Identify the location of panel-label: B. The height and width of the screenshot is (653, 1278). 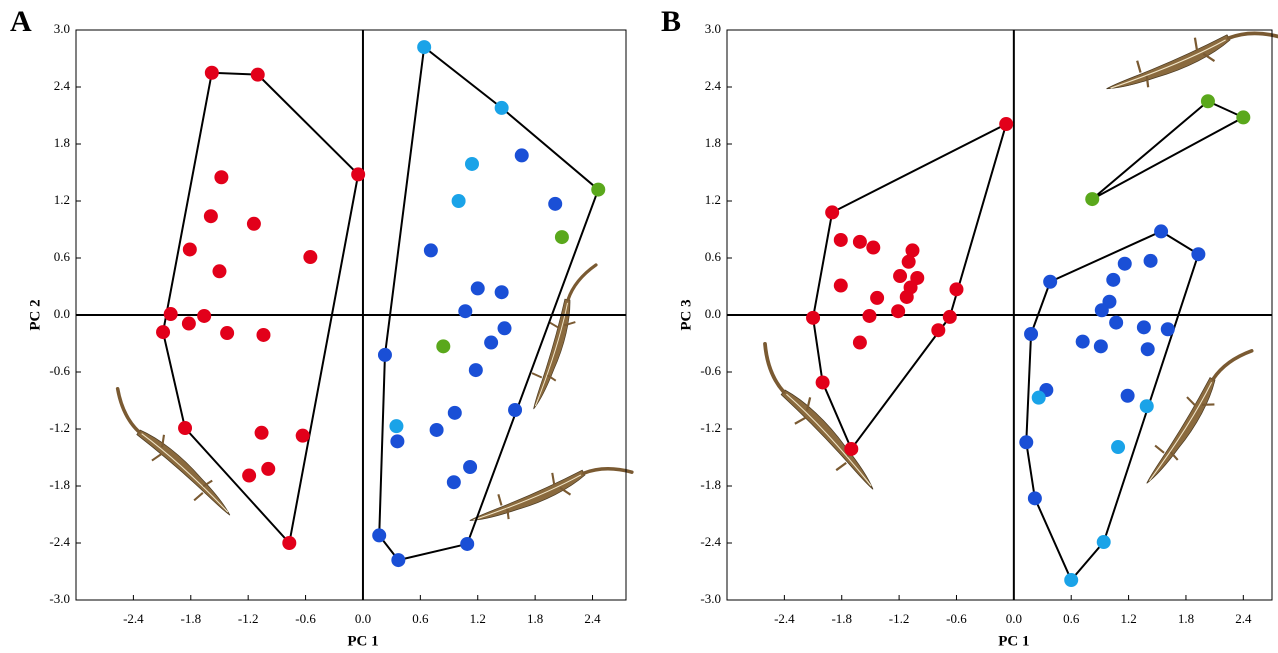
(671, 21).